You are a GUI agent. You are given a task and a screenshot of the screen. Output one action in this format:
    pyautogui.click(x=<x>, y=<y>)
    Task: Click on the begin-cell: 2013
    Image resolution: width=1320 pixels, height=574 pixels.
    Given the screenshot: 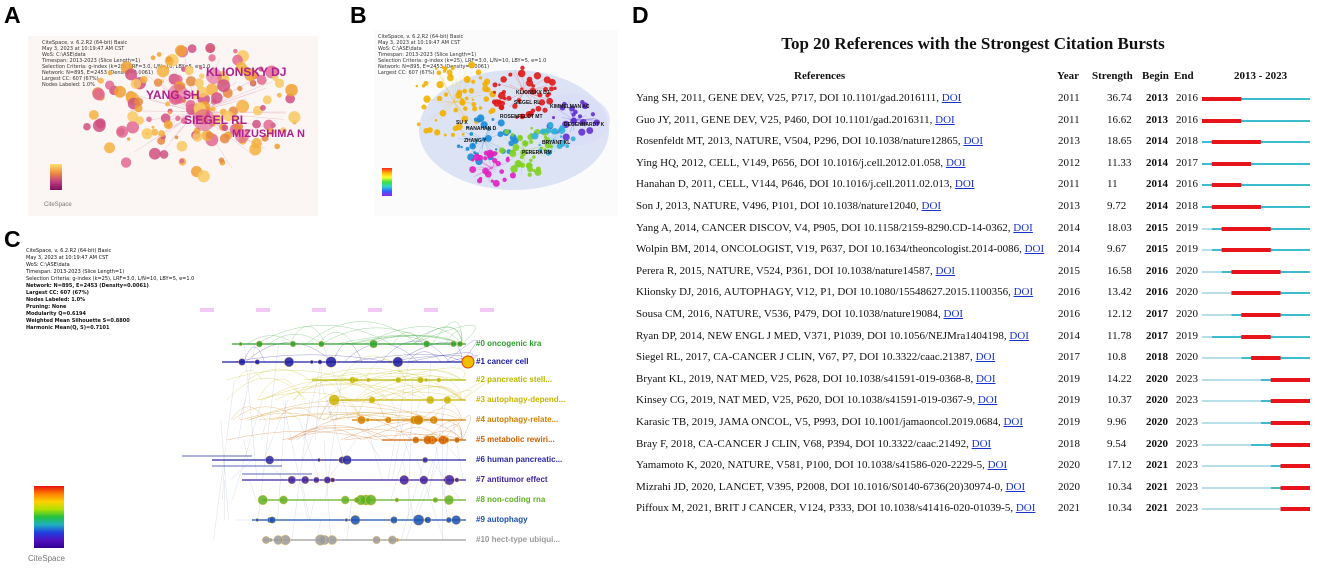 What is the action you would take?
    pyautogui.click(x=1157, y=119)
    